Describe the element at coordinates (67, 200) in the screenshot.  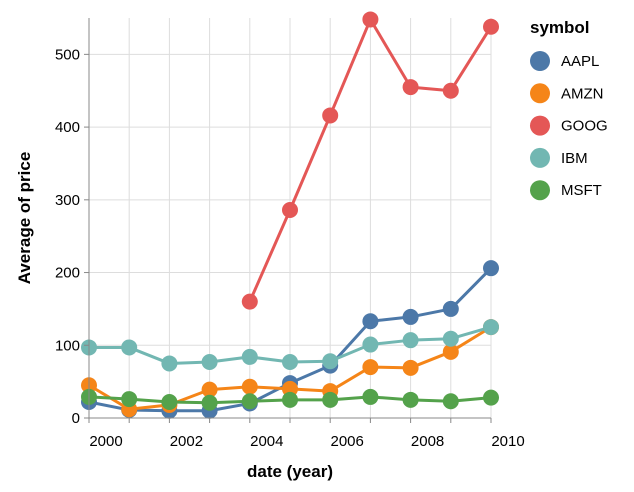
I see `y-tick-label: 300` at that location.